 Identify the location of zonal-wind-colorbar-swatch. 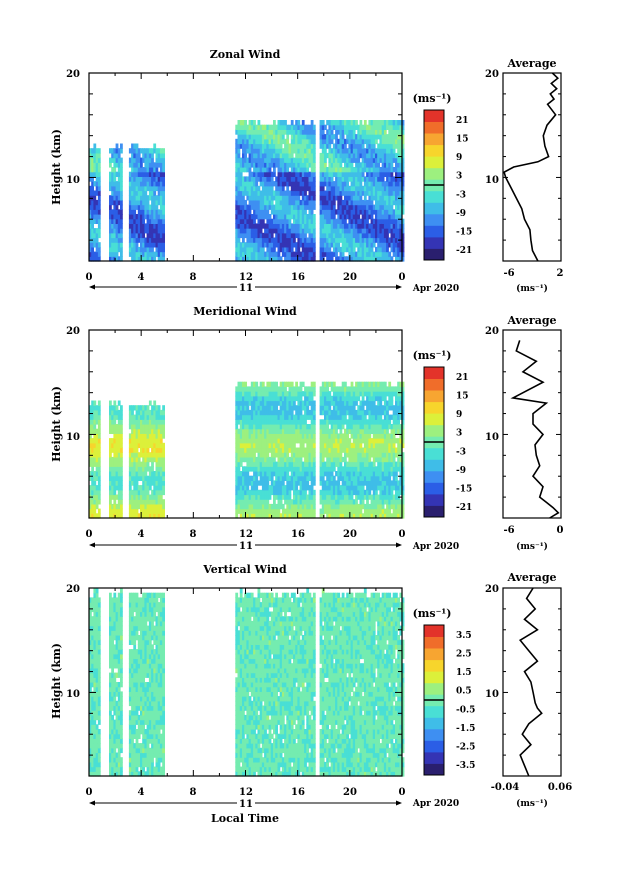
(434, 116).